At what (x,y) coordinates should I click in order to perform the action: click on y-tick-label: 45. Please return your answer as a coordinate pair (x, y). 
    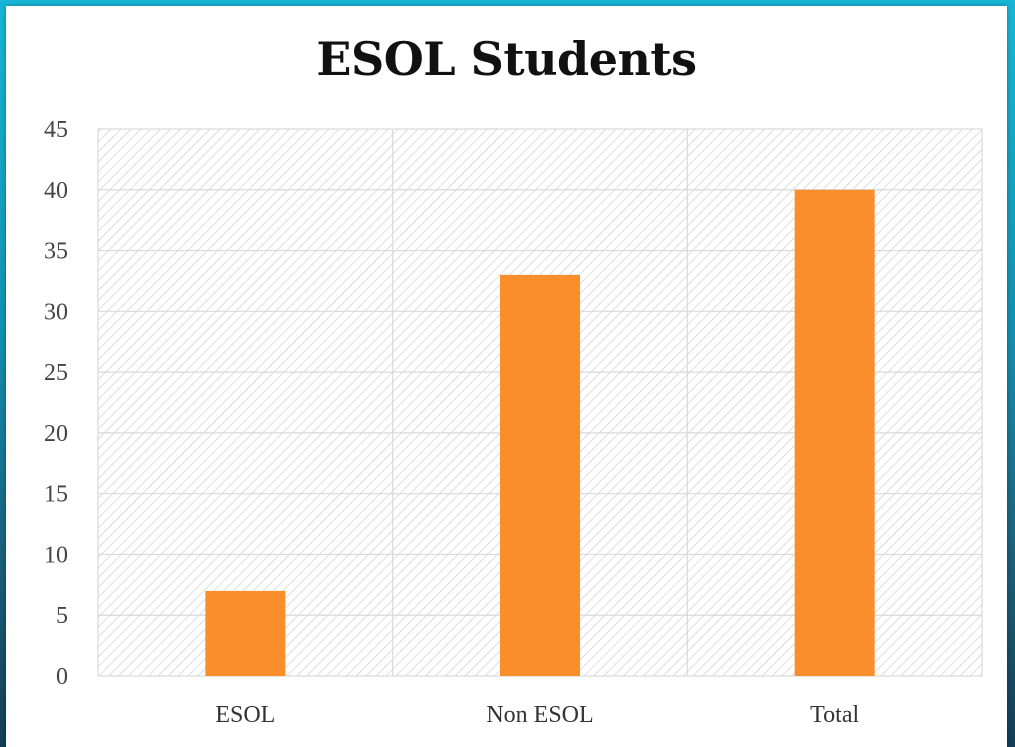
    Looking at the image, I should click on (56, 130).